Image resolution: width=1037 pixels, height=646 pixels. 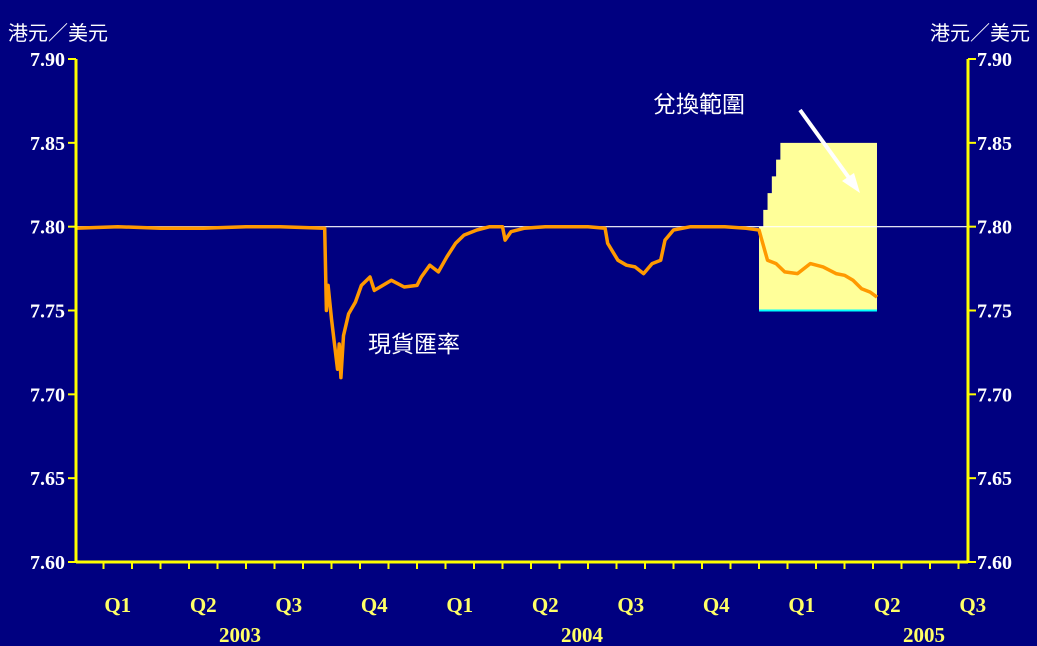 What do you see at coordinates (829, 150) in the screenshot?
I see `annotation-arrow` at bounding box center [829, 150].